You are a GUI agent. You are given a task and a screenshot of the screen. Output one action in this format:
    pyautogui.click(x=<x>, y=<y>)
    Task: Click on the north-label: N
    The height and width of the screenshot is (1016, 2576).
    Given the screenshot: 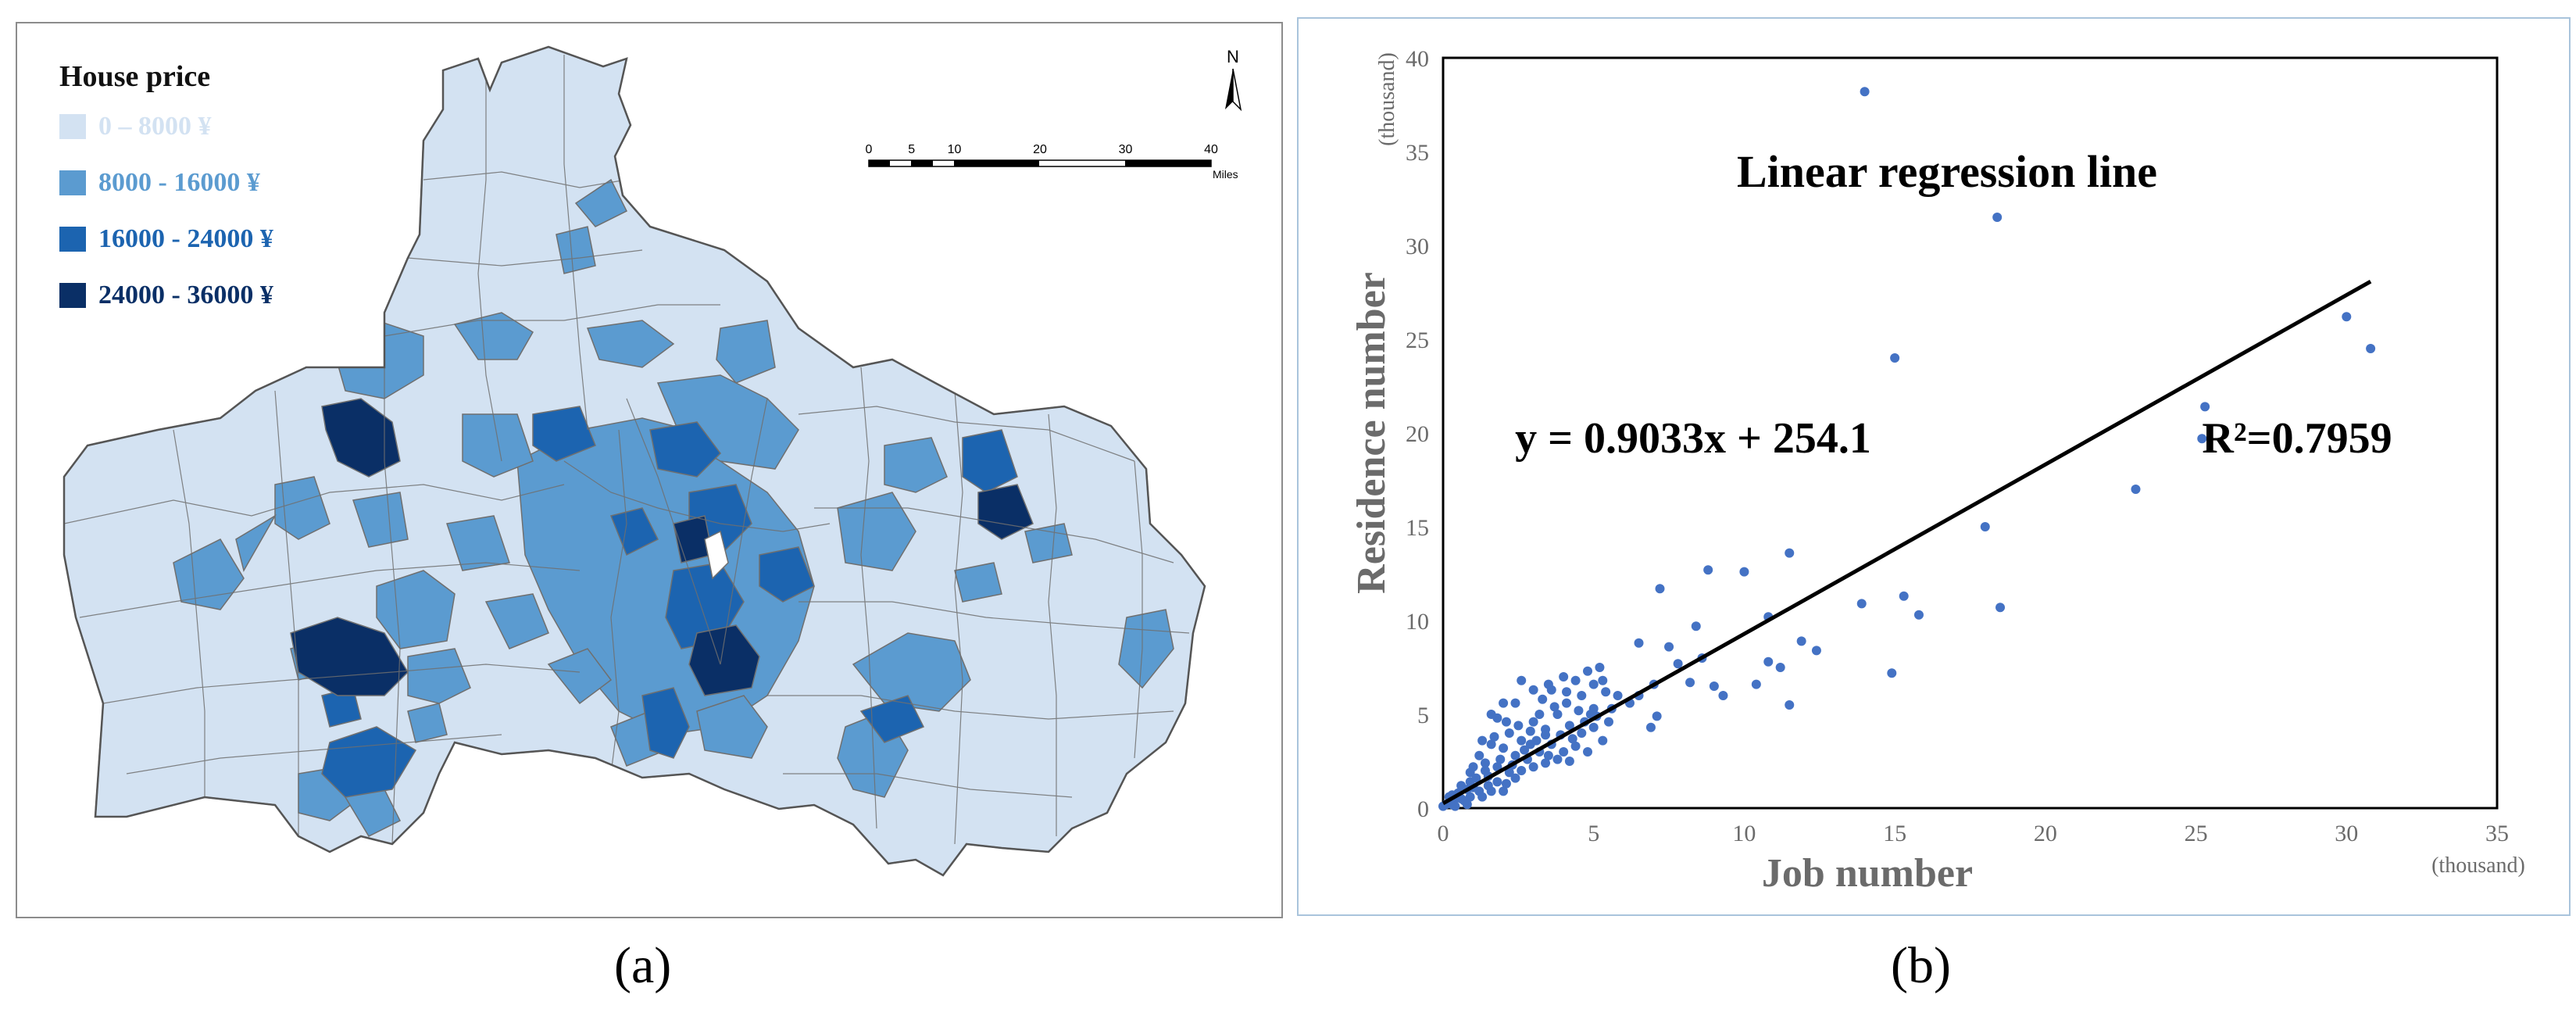 What is the action you would take?
    pyautogui.click(x=1233, y=56)
    